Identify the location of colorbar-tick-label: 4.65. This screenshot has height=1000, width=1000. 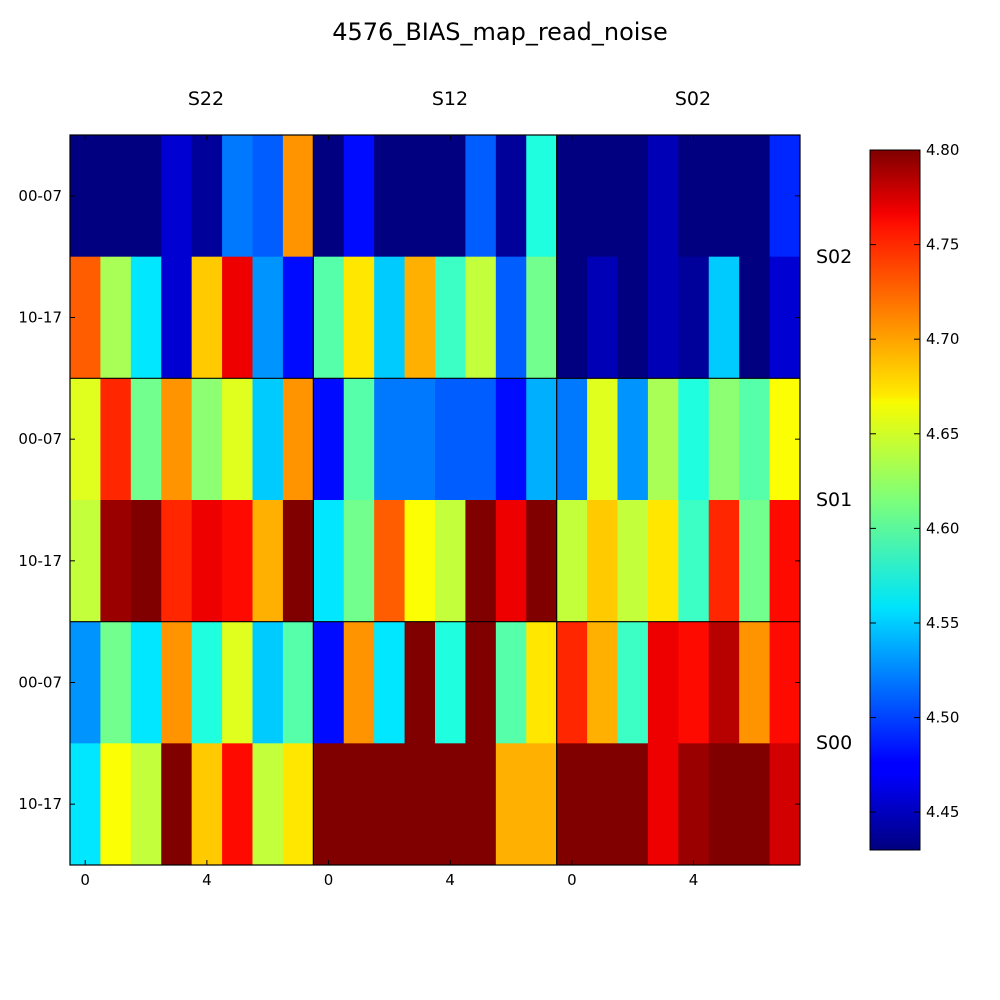
(942, 434).